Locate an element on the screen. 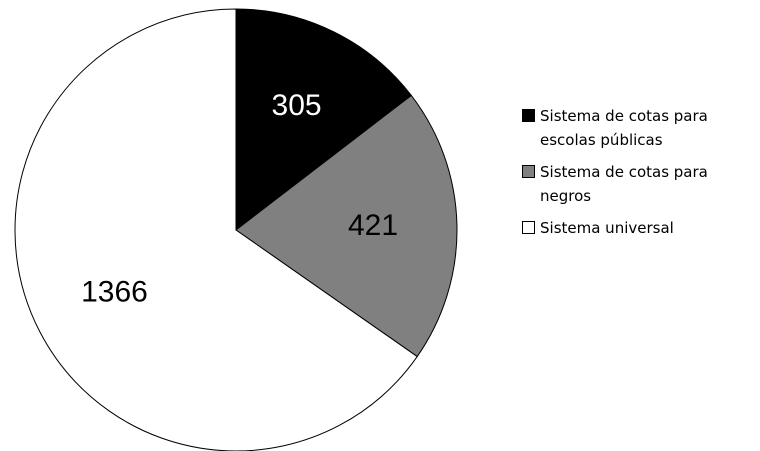 This screenshot has width=760, height=451. legend-swatch-negros is located at coordinates (528, 171).